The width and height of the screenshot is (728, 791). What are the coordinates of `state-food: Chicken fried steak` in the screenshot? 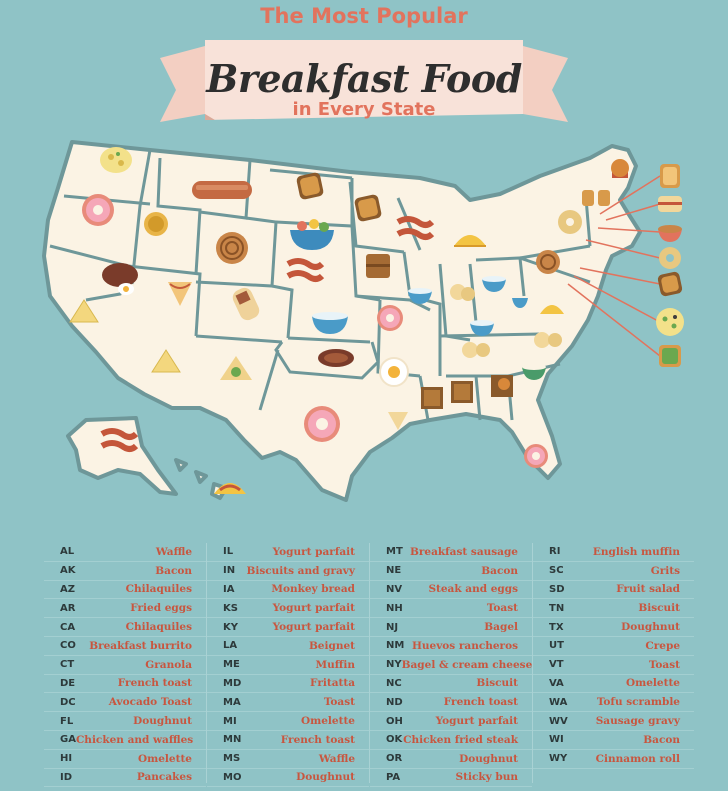 It's located at (460, 739).